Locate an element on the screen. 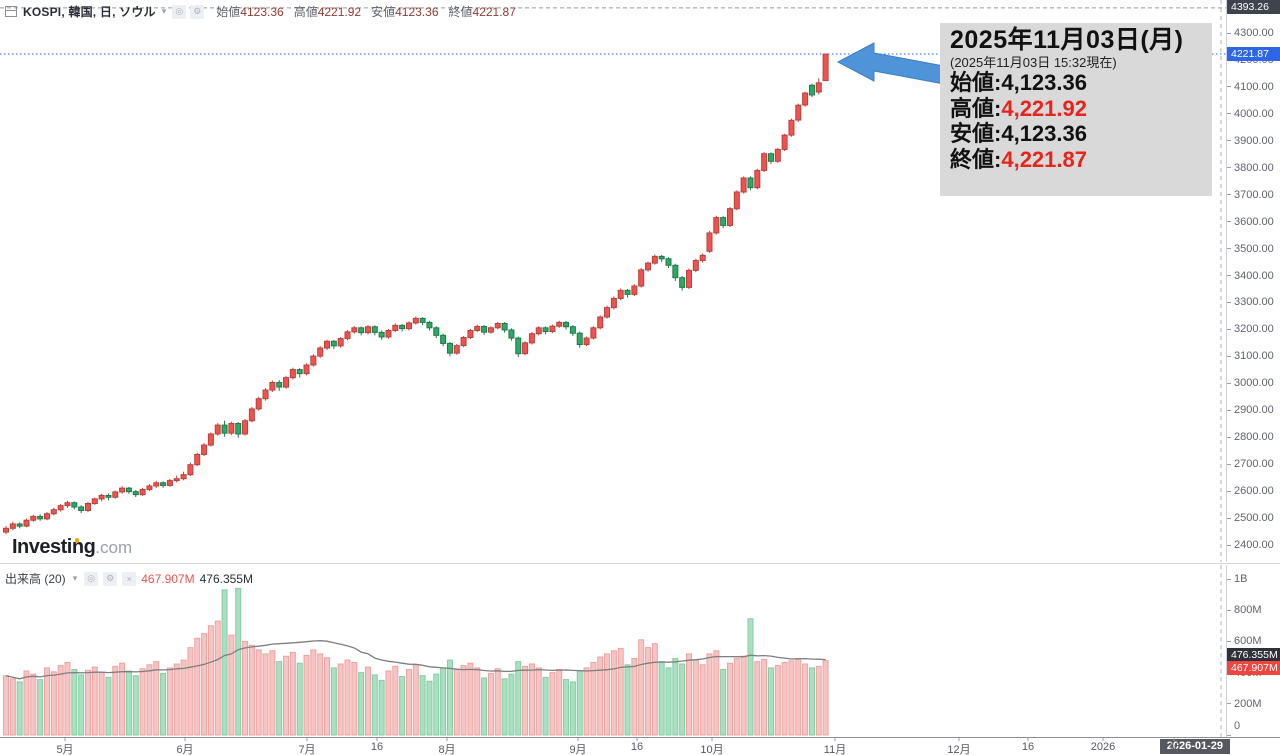 The width and height of the screenshot is (1280, 755). volume-legend: 出来高 (20) ▾ ◎ ⚙ × 467.907M 476.355M is located at coordinates (129, 578).